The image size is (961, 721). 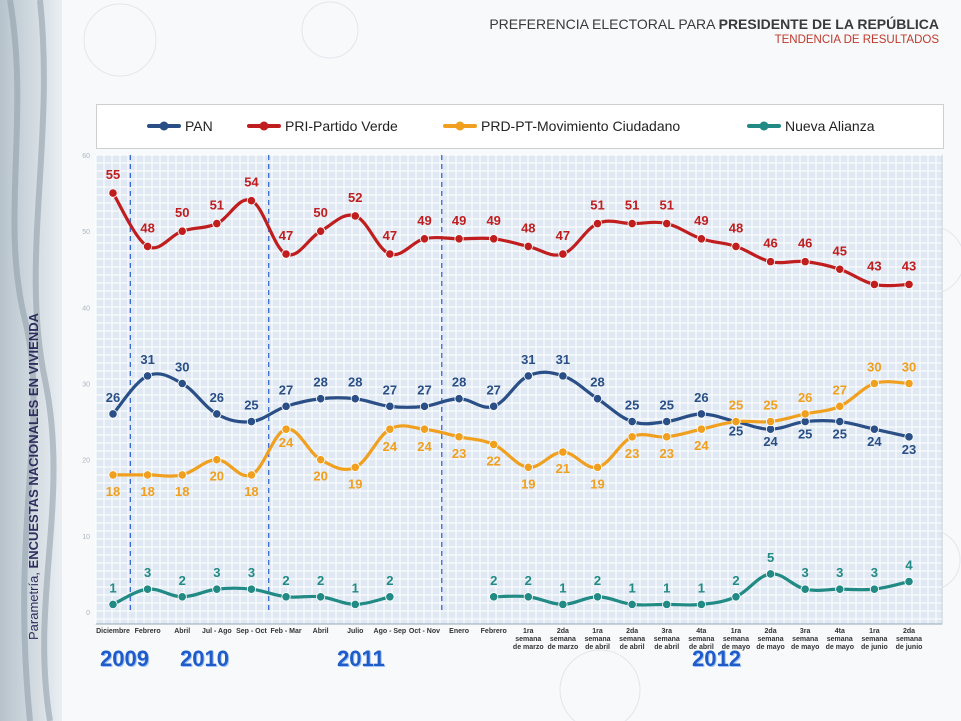 What do you see at coordinates (147, 572) in the screenshot?
I see `data-label: 3` at bounding box center [147, 572].